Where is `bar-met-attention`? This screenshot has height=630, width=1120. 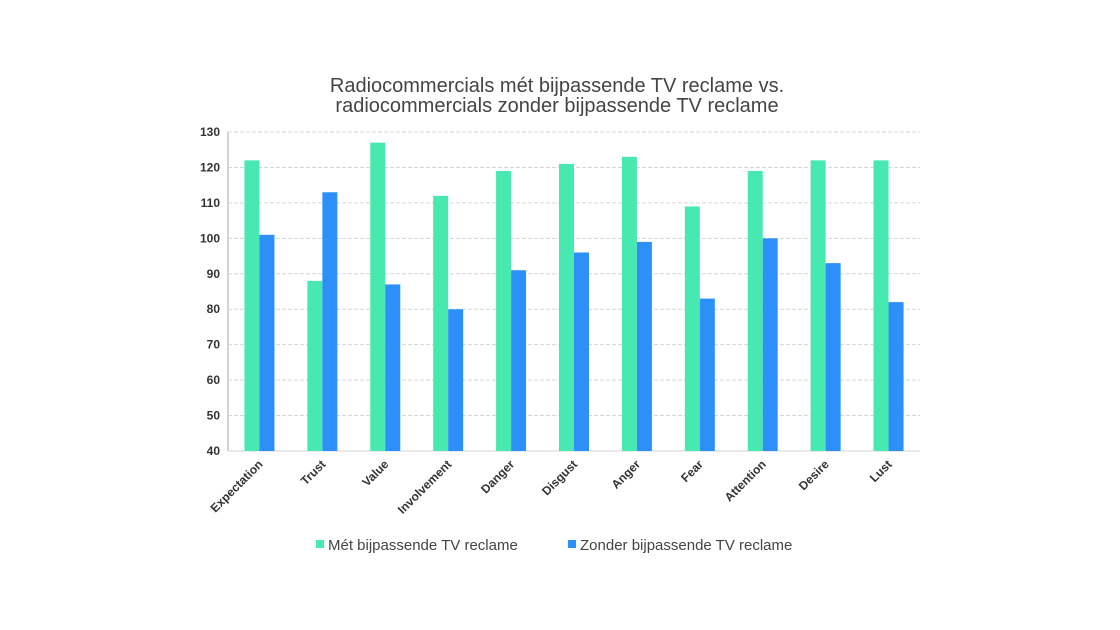
bar-met-attention is located at coordinates (755, 310).